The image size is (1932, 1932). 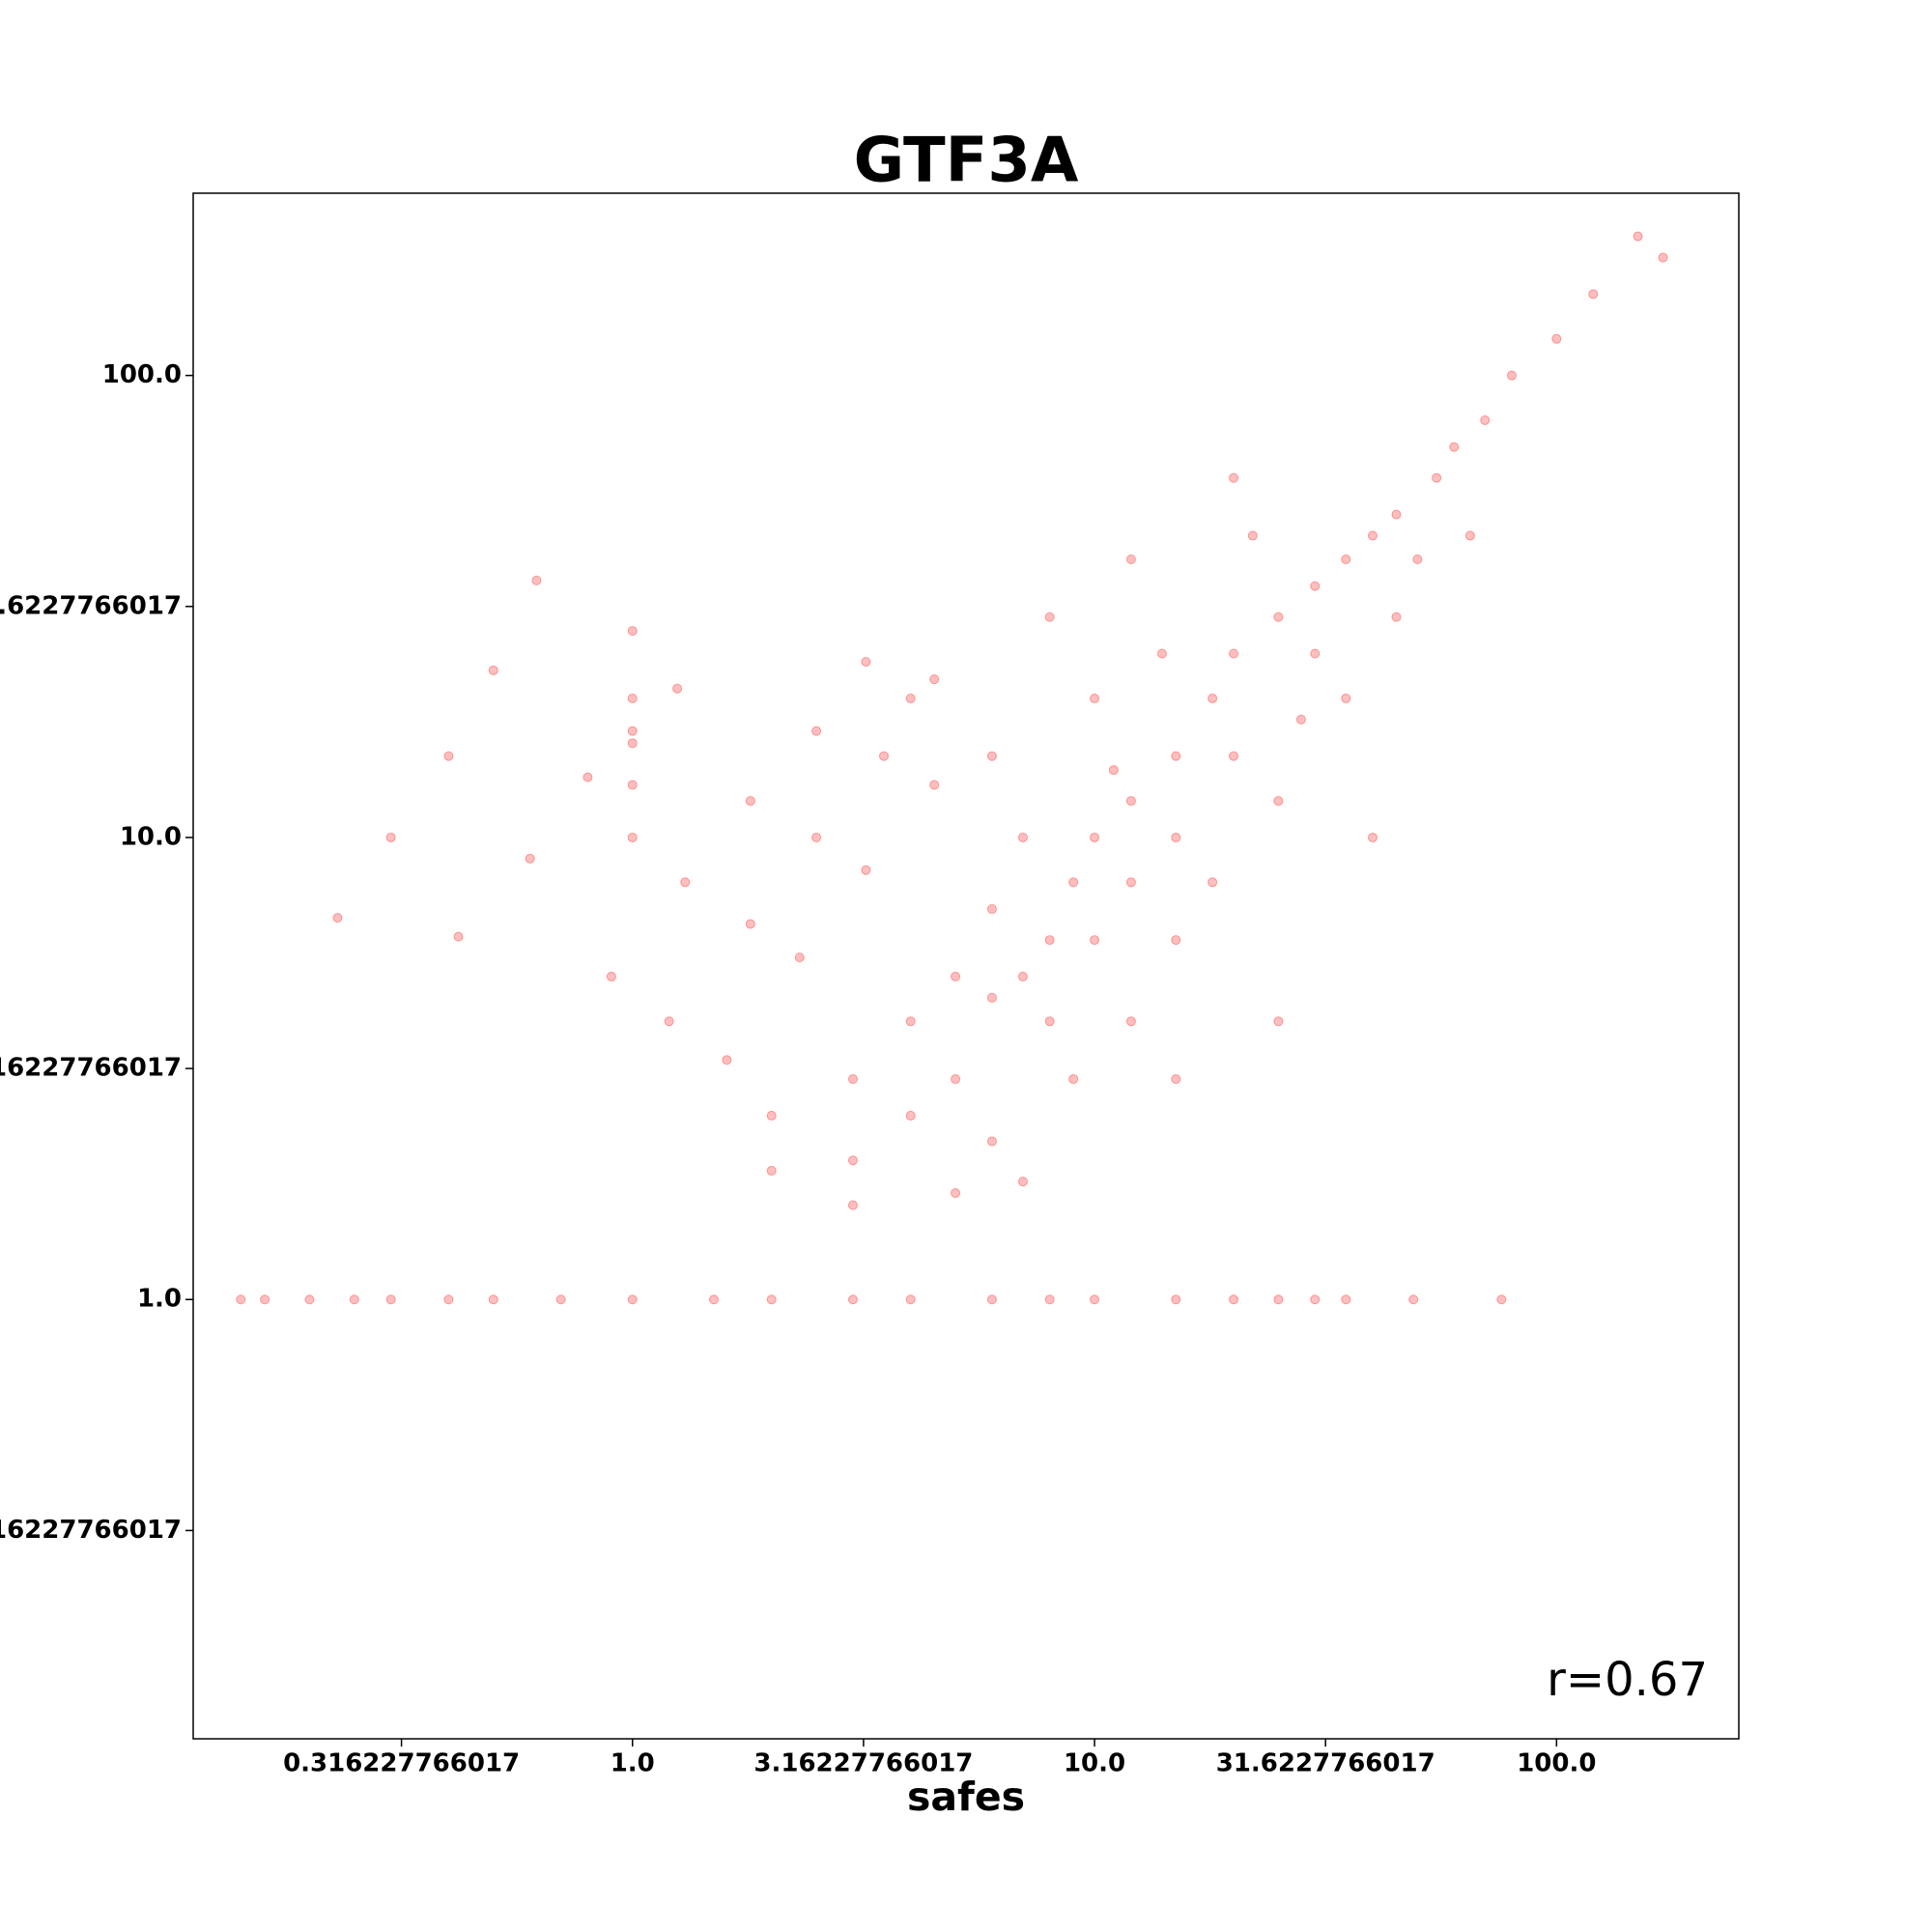 I want to click on y-tick-label: 1.0, so click(x=159, y=1299).